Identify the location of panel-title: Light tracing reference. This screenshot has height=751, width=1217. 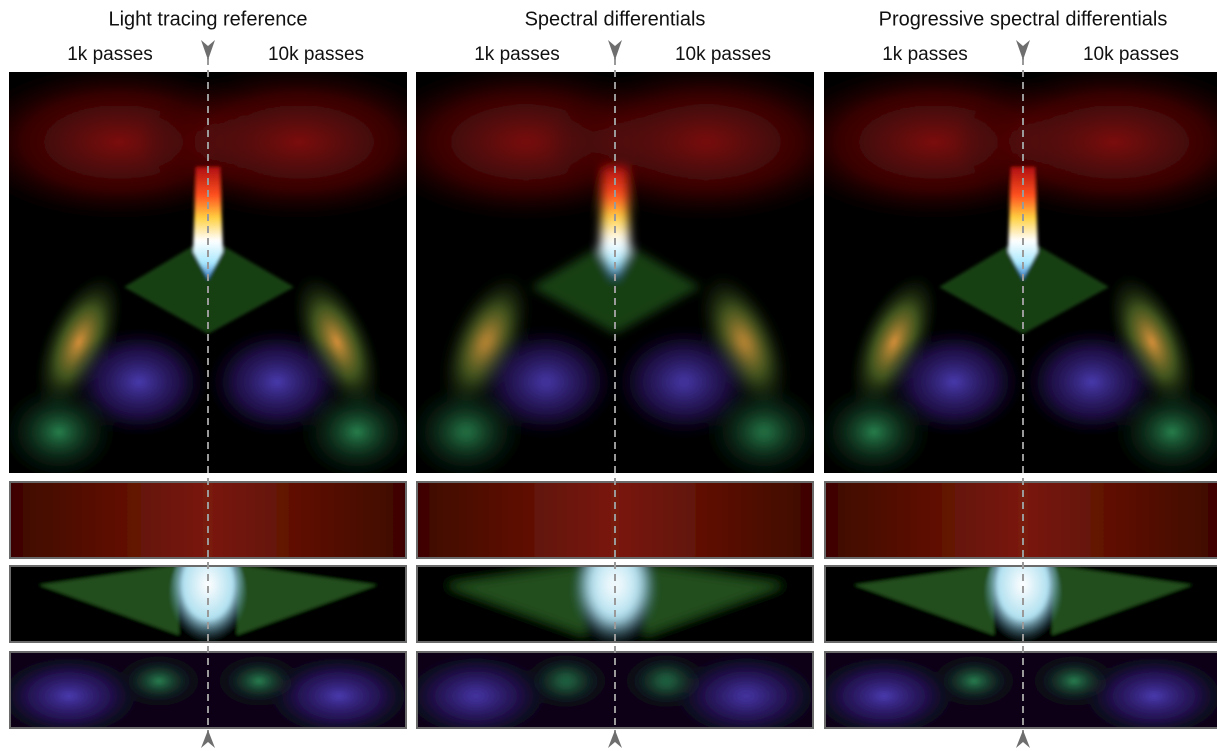
(207, 19).